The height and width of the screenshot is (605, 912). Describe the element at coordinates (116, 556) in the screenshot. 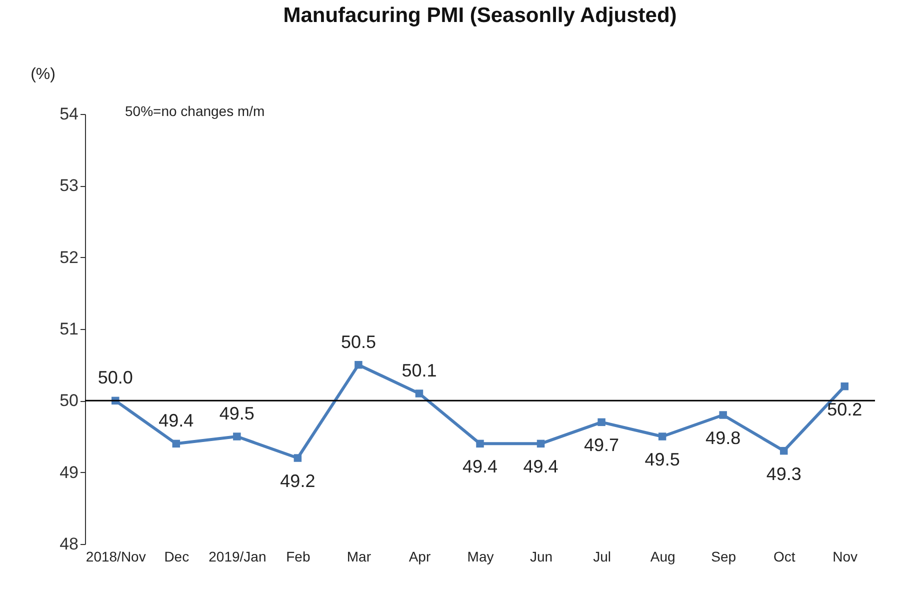

I see `x-tick-label: 2018/Nov` at that location.